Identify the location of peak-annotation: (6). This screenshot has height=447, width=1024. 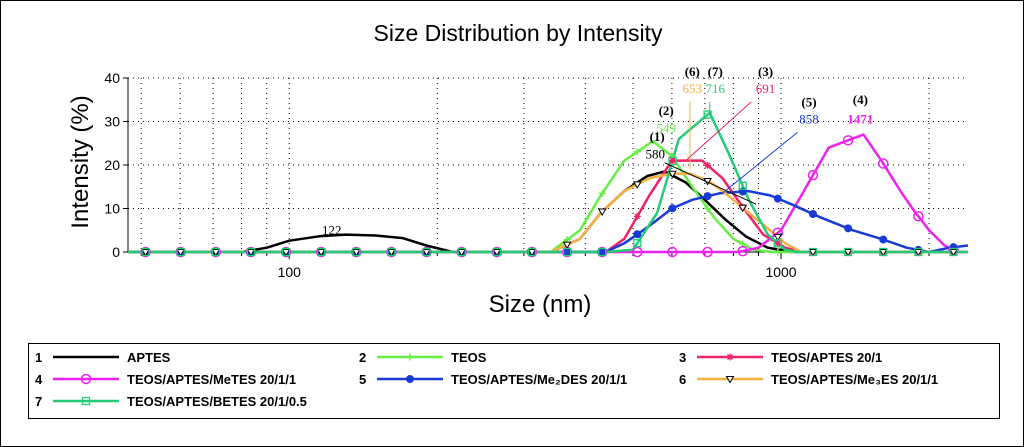
(692, 71).